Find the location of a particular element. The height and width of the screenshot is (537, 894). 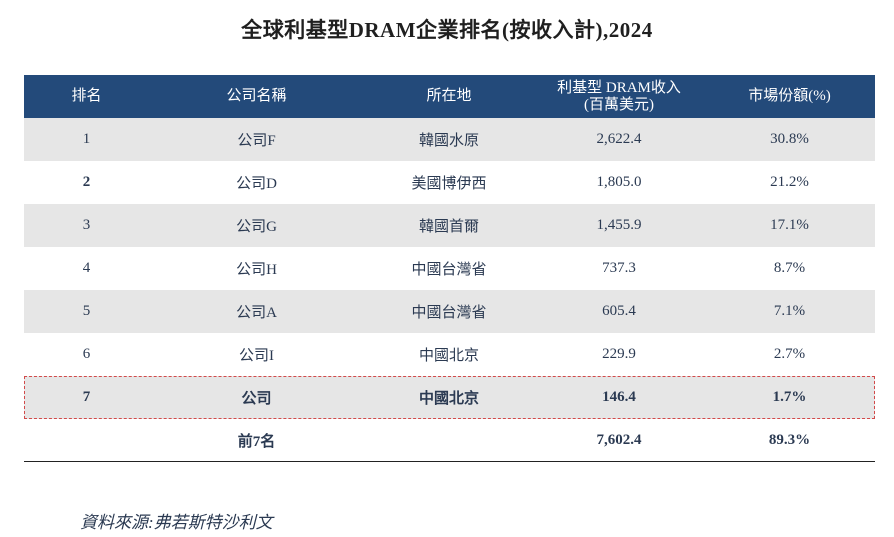

total-share: 89.3% is located at coordinates (789, 440).